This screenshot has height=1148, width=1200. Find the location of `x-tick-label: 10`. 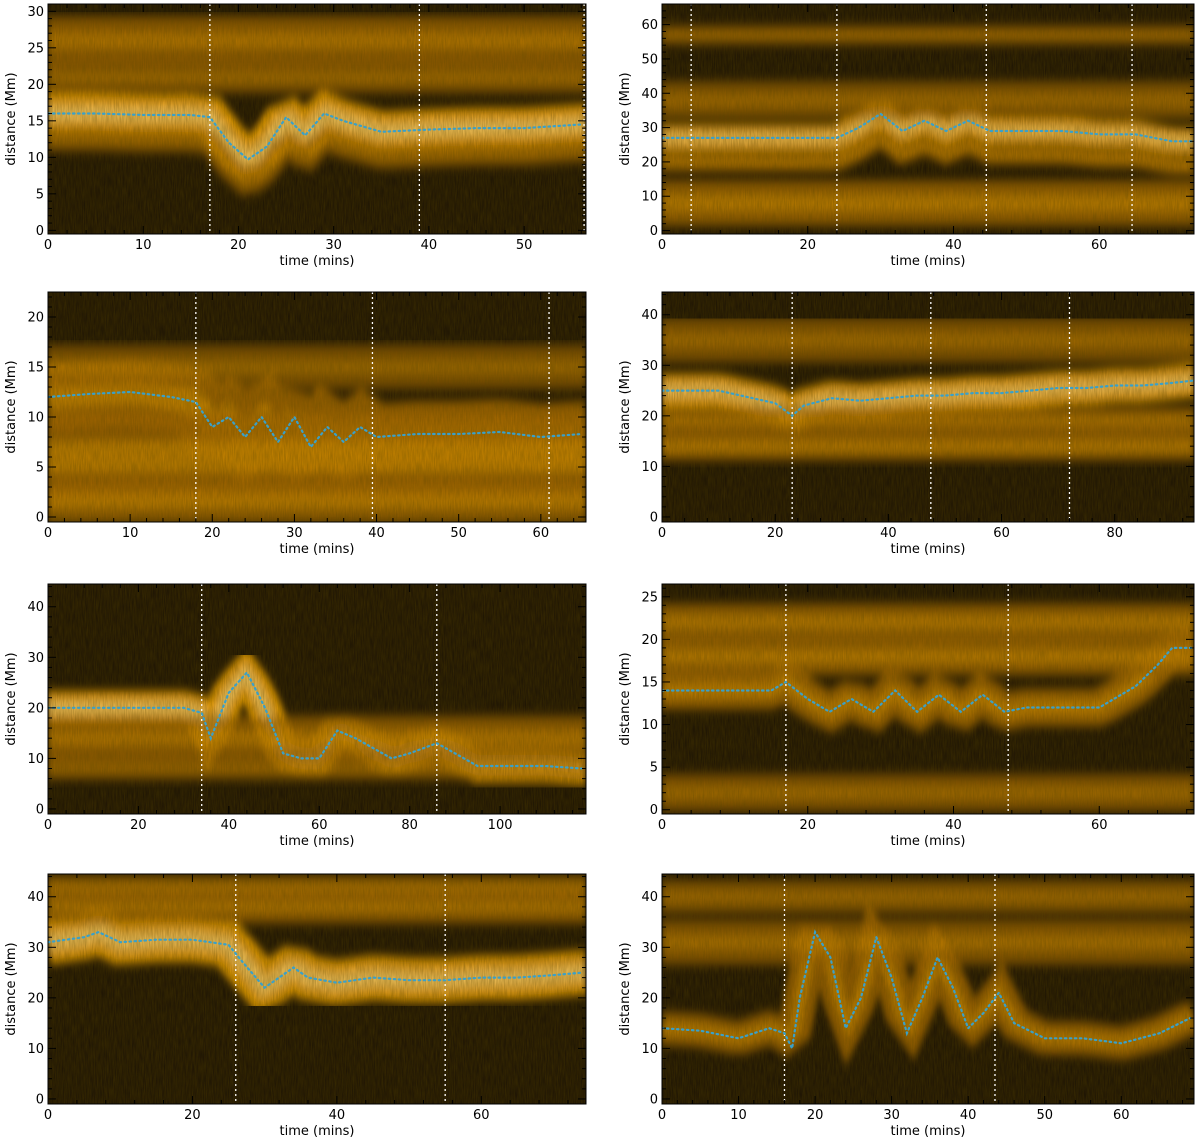

x-tick-label: 10 is located at coordinates (738, 1115).